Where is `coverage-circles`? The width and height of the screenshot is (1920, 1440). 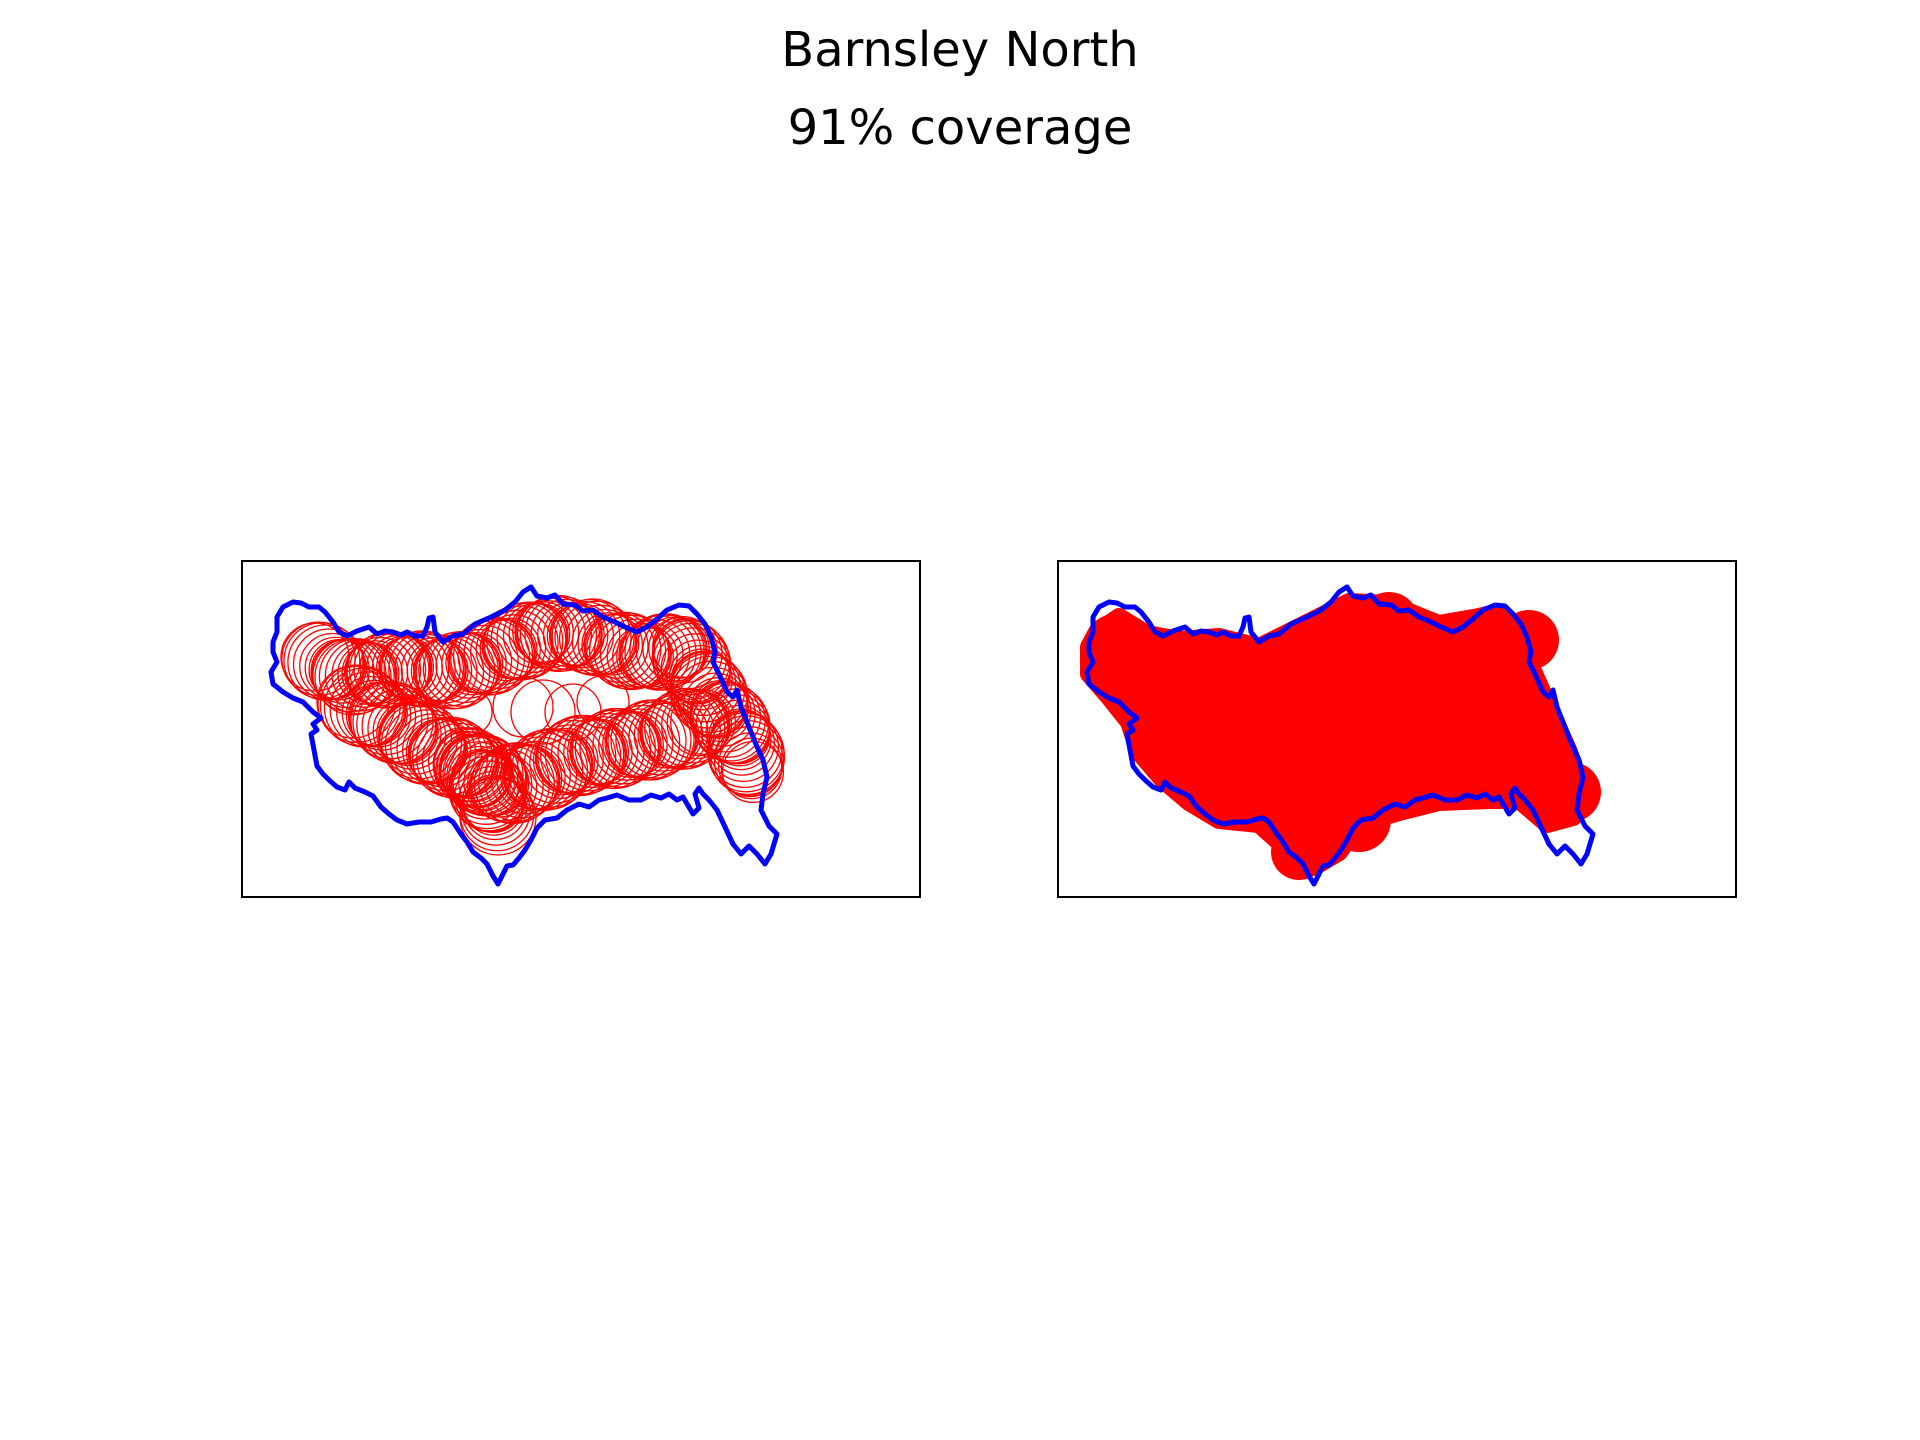 coverage-circles is located at coordinates (533, 725).